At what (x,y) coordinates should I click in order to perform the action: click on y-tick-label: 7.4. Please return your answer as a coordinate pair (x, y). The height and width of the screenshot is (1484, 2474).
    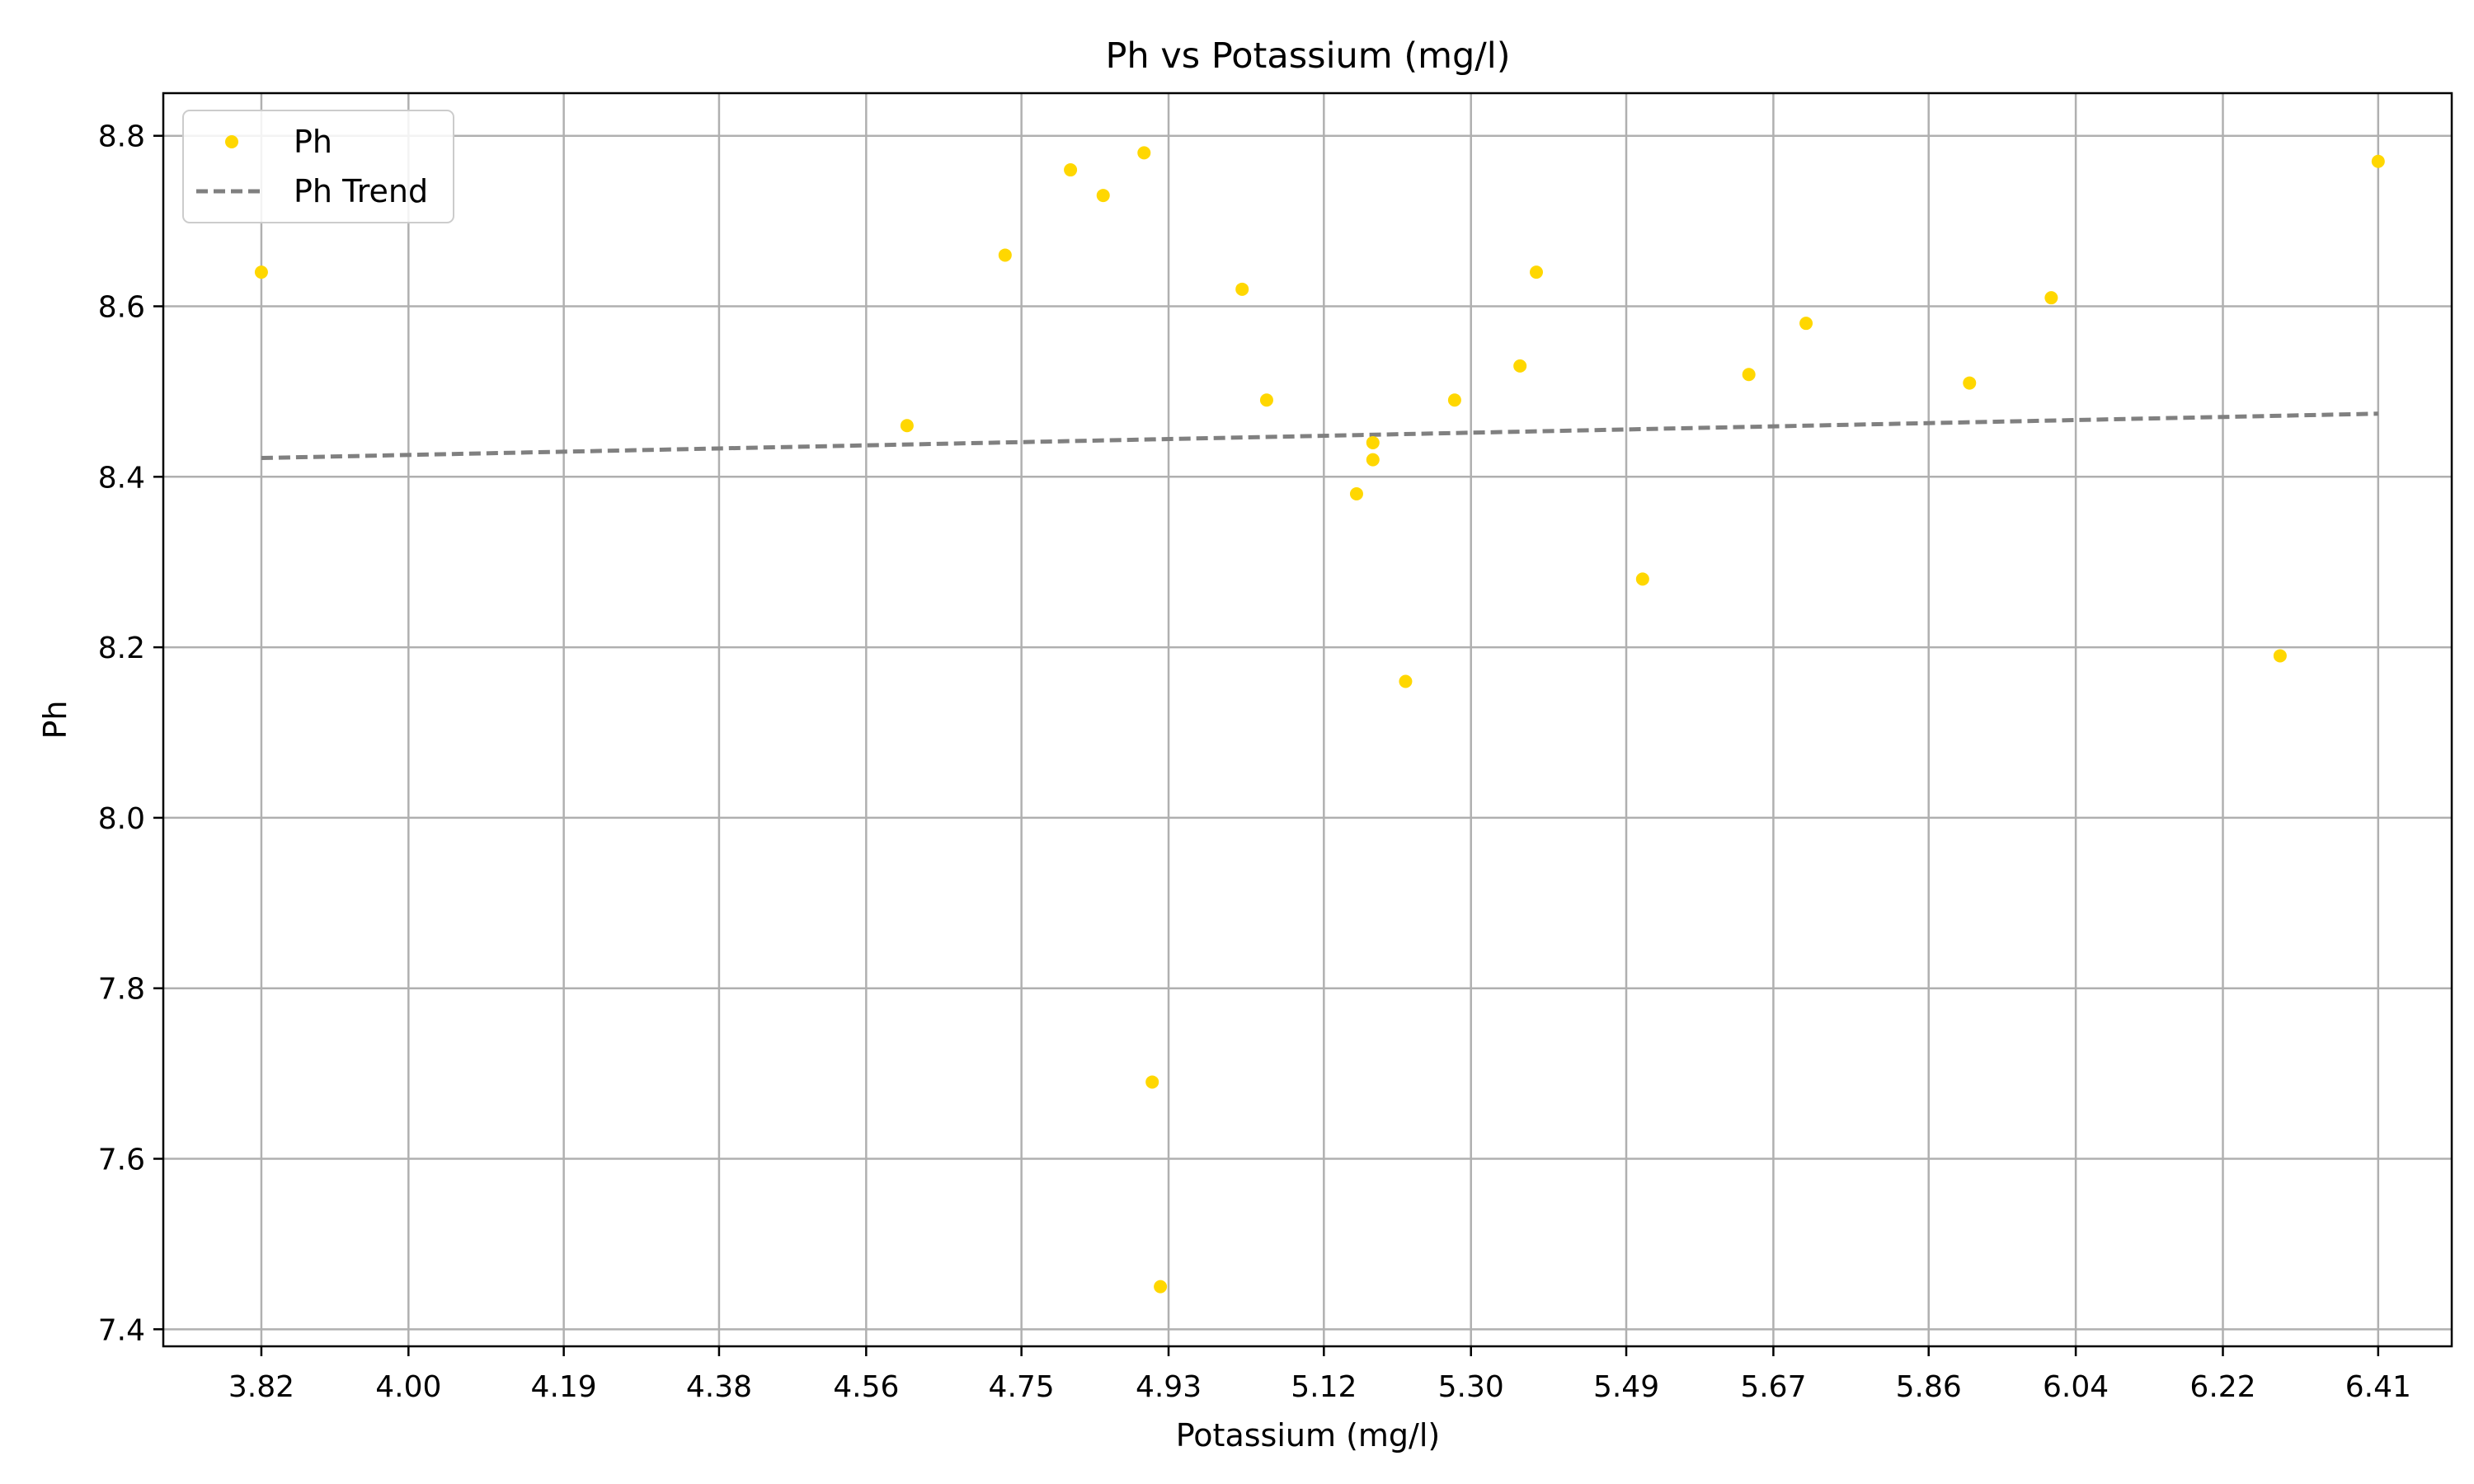
    Looking at the image, I should click on (121, 1330).